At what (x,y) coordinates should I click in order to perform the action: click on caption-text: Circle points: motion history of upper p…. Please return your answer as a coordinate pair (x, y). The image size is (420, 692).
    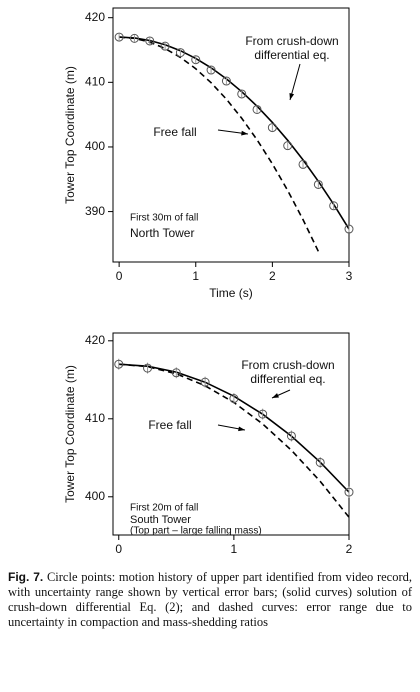
    Looking at the image, I should click on (210, 599).